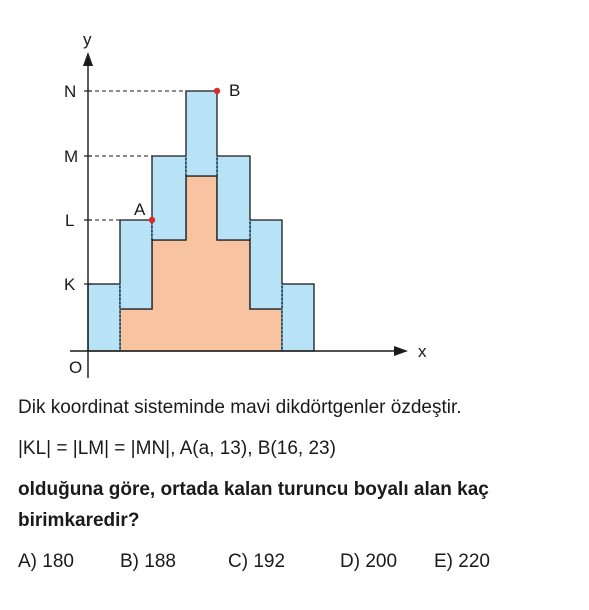  What do you see at coordinates (462, 561) in the screenshot?
I see `choice-e: E) 220` at bounding box center [462, 561].